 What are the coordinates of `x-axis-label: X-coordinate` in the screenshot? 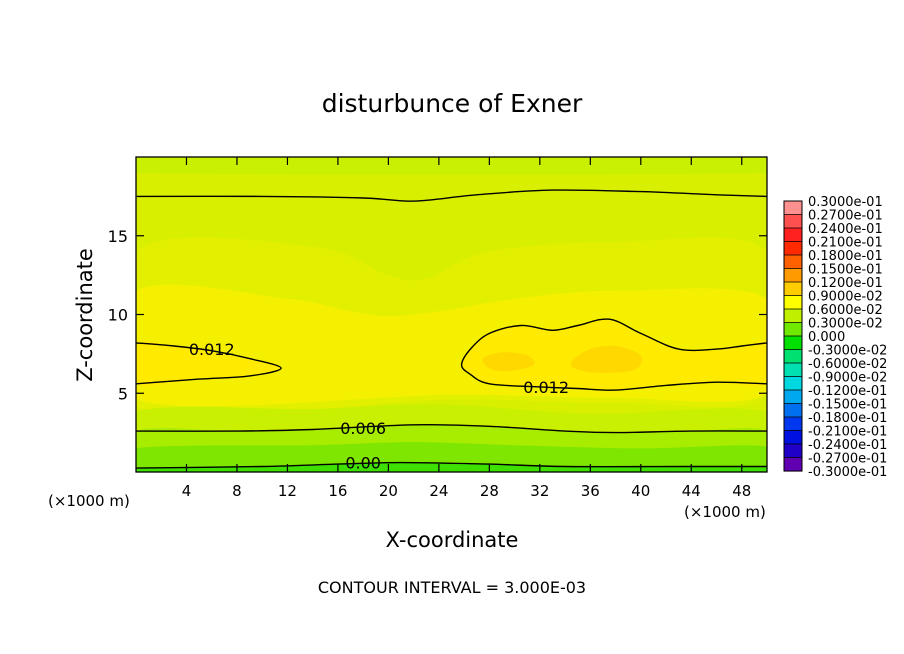 It's located at (452, 540).